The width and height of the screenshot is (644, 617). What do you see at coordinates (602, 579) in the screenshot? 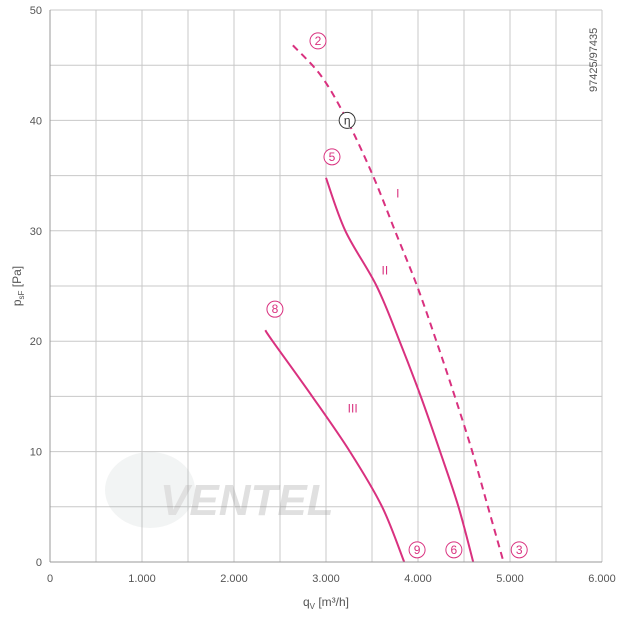
I see `x-tick-label: 6.000` at bounding box center [602, 579].